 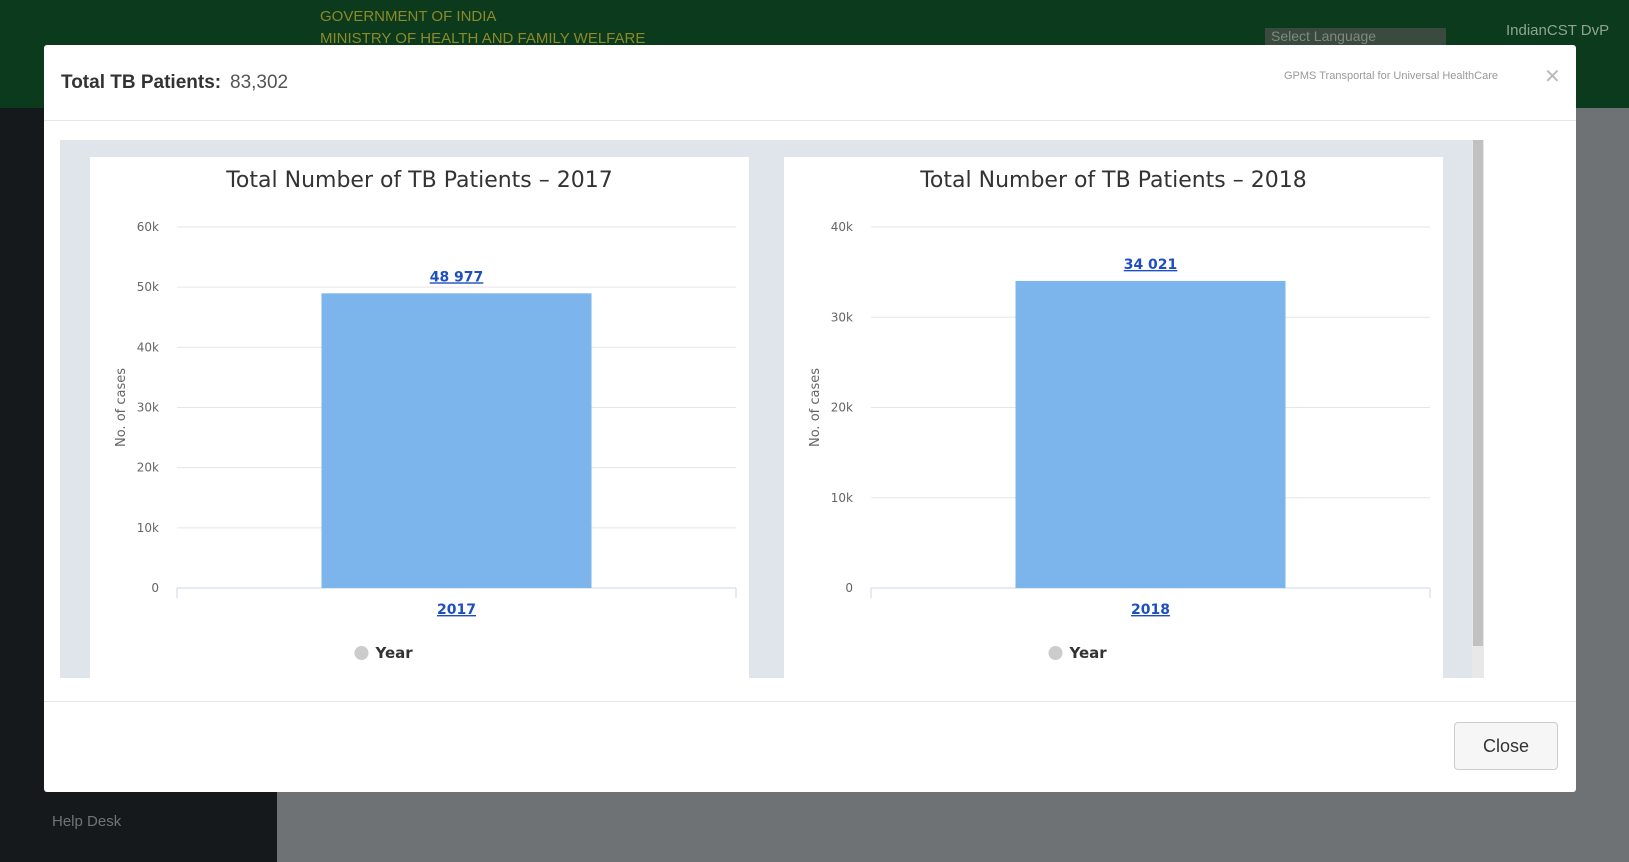 I want to click on header-line2: MINISTRY OF HEALTH AND FAMILY WELFARE, so click(x=483, y=38).